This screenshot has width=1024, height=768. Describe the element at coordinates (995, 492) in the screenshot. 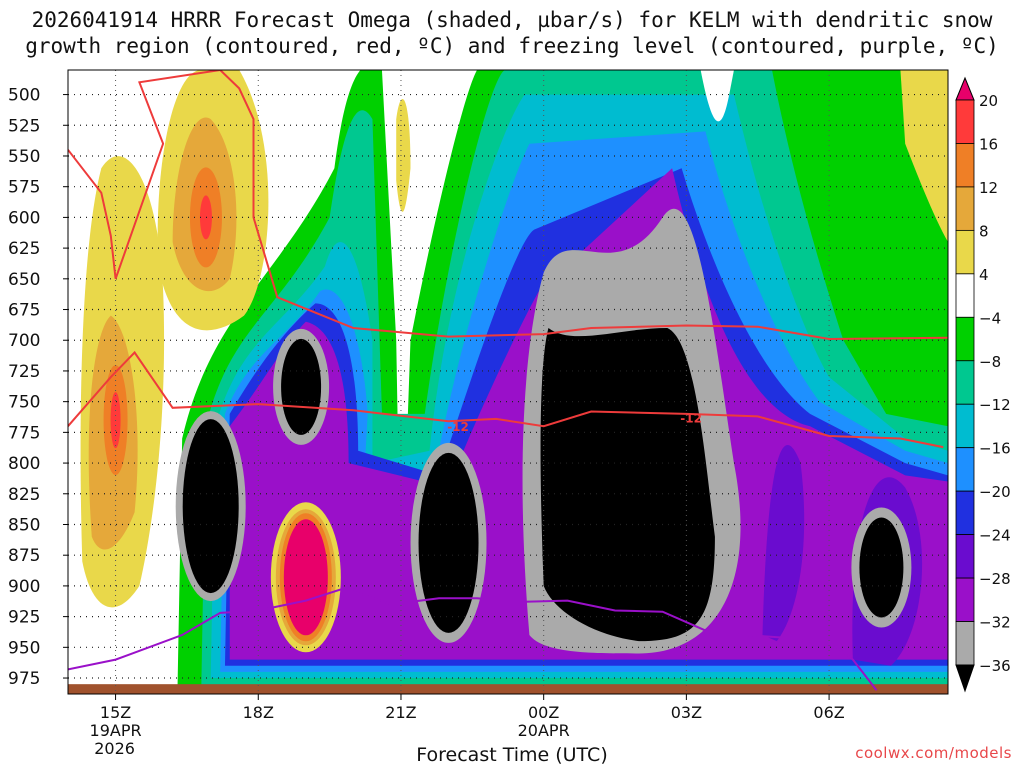

I see `colorbar-label-9: −20` at that location.